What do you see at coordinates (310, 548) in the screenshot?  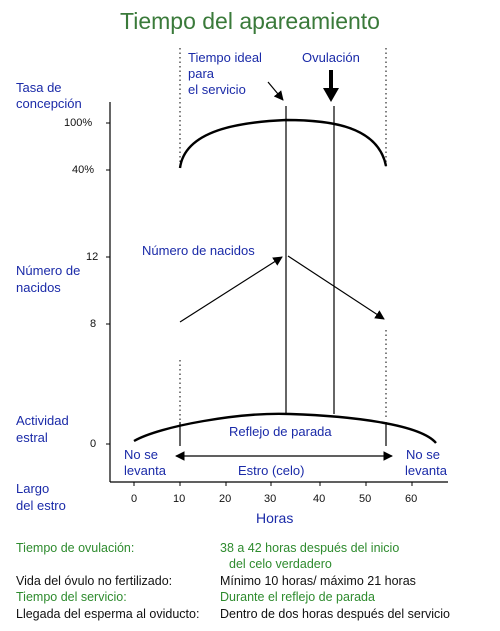 I see `note-ovulation-value1: 38 a 42 horas después del inicio` at bounding box center [310, 548].